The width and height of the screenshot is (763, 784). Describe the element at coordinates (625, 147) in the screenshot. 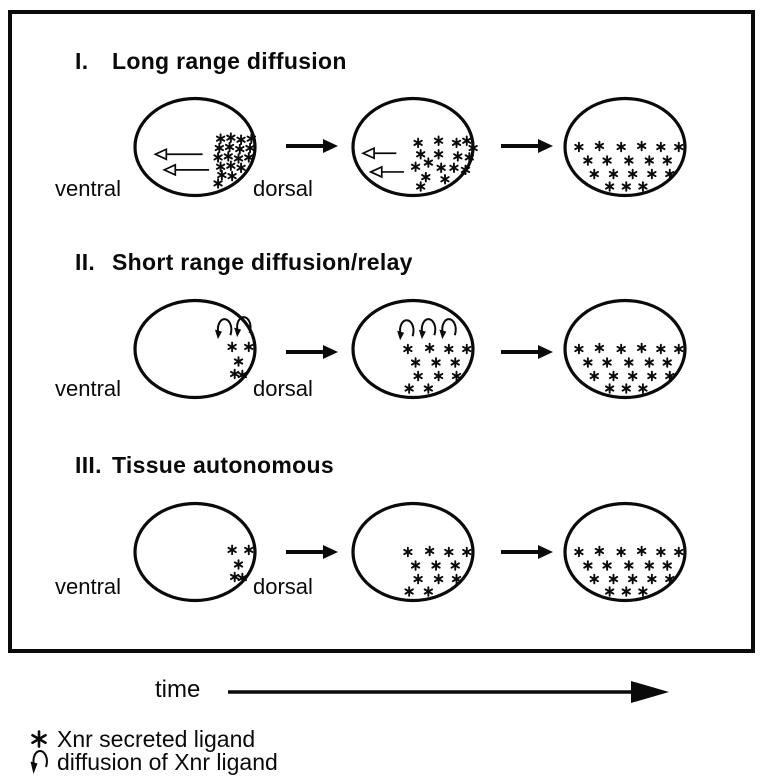

I see `embryo-r1-stage3` at that location.